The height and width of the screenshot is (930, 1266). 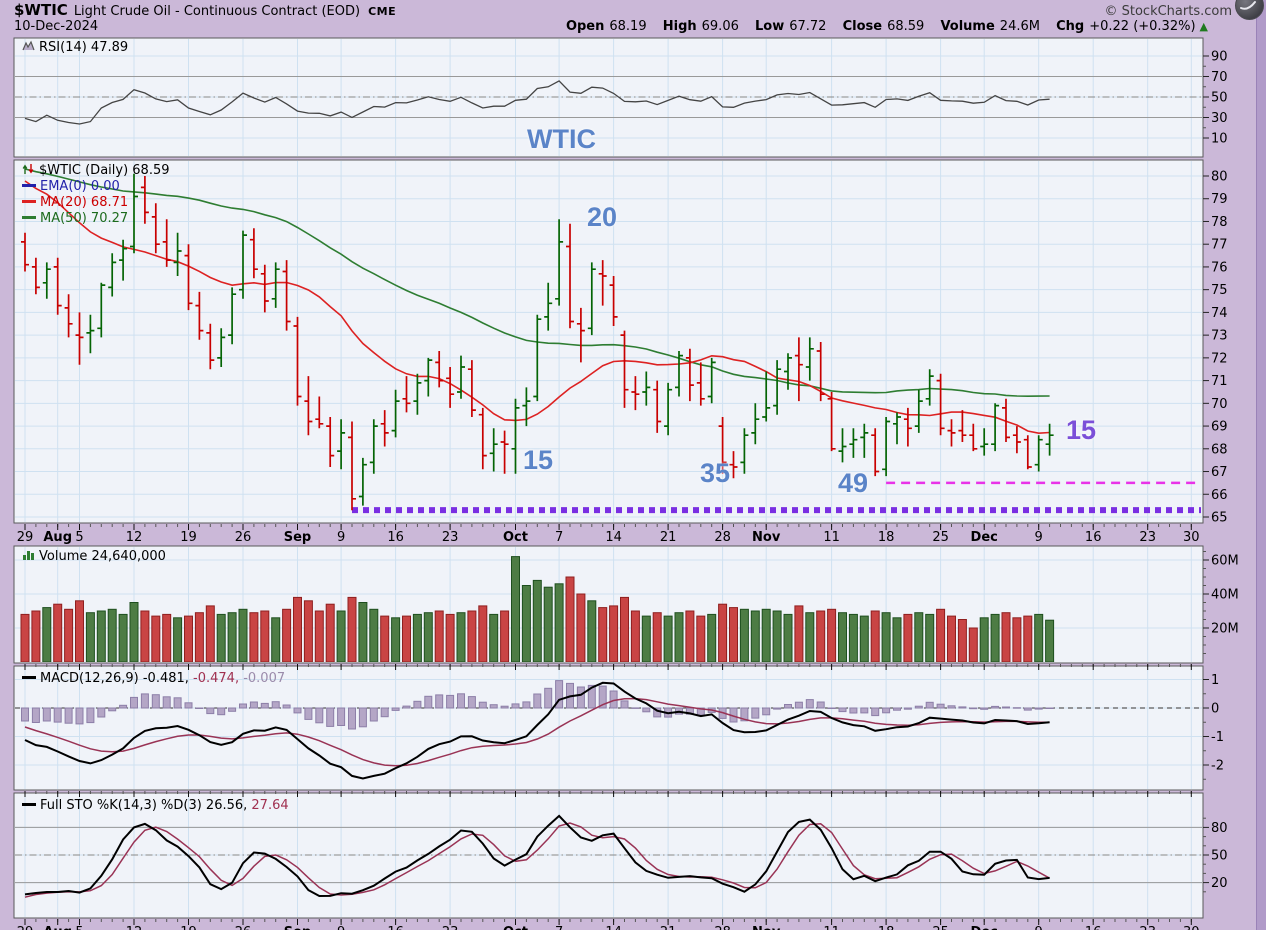 I want to click on svg-text: 65, so click(x=1219, y=517).